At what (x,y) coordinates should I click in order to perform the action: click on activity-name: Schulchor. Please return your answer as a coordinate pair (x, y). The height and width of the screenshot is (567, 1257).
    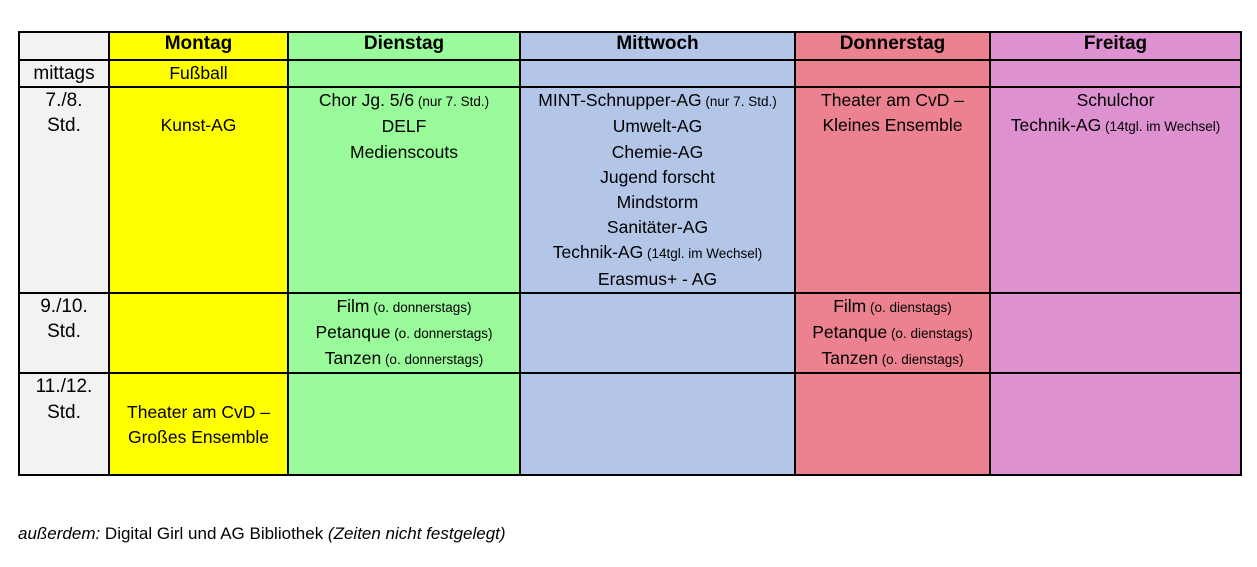
    Looking at the image, I should click on (1115, 100).